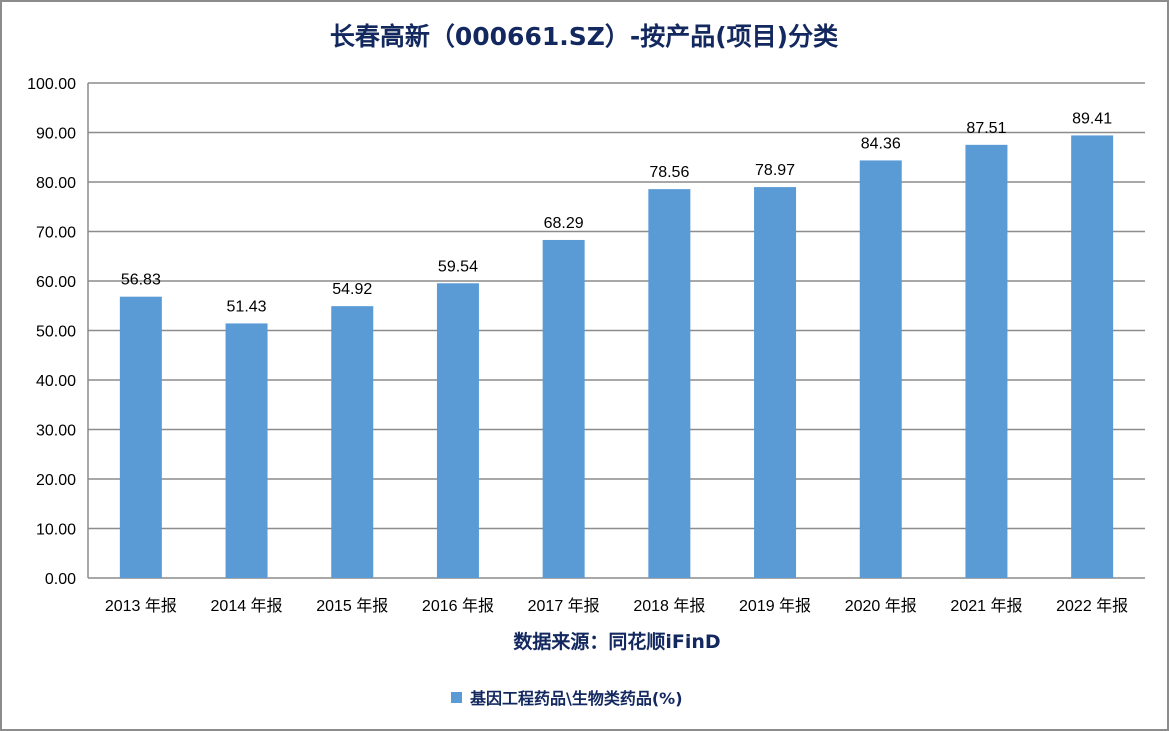 The height and width of the screenshot is (731, 1169). Describe the element at coordinates (986, 128) in the screenshot. I see `data-label: 87.51` at that location.